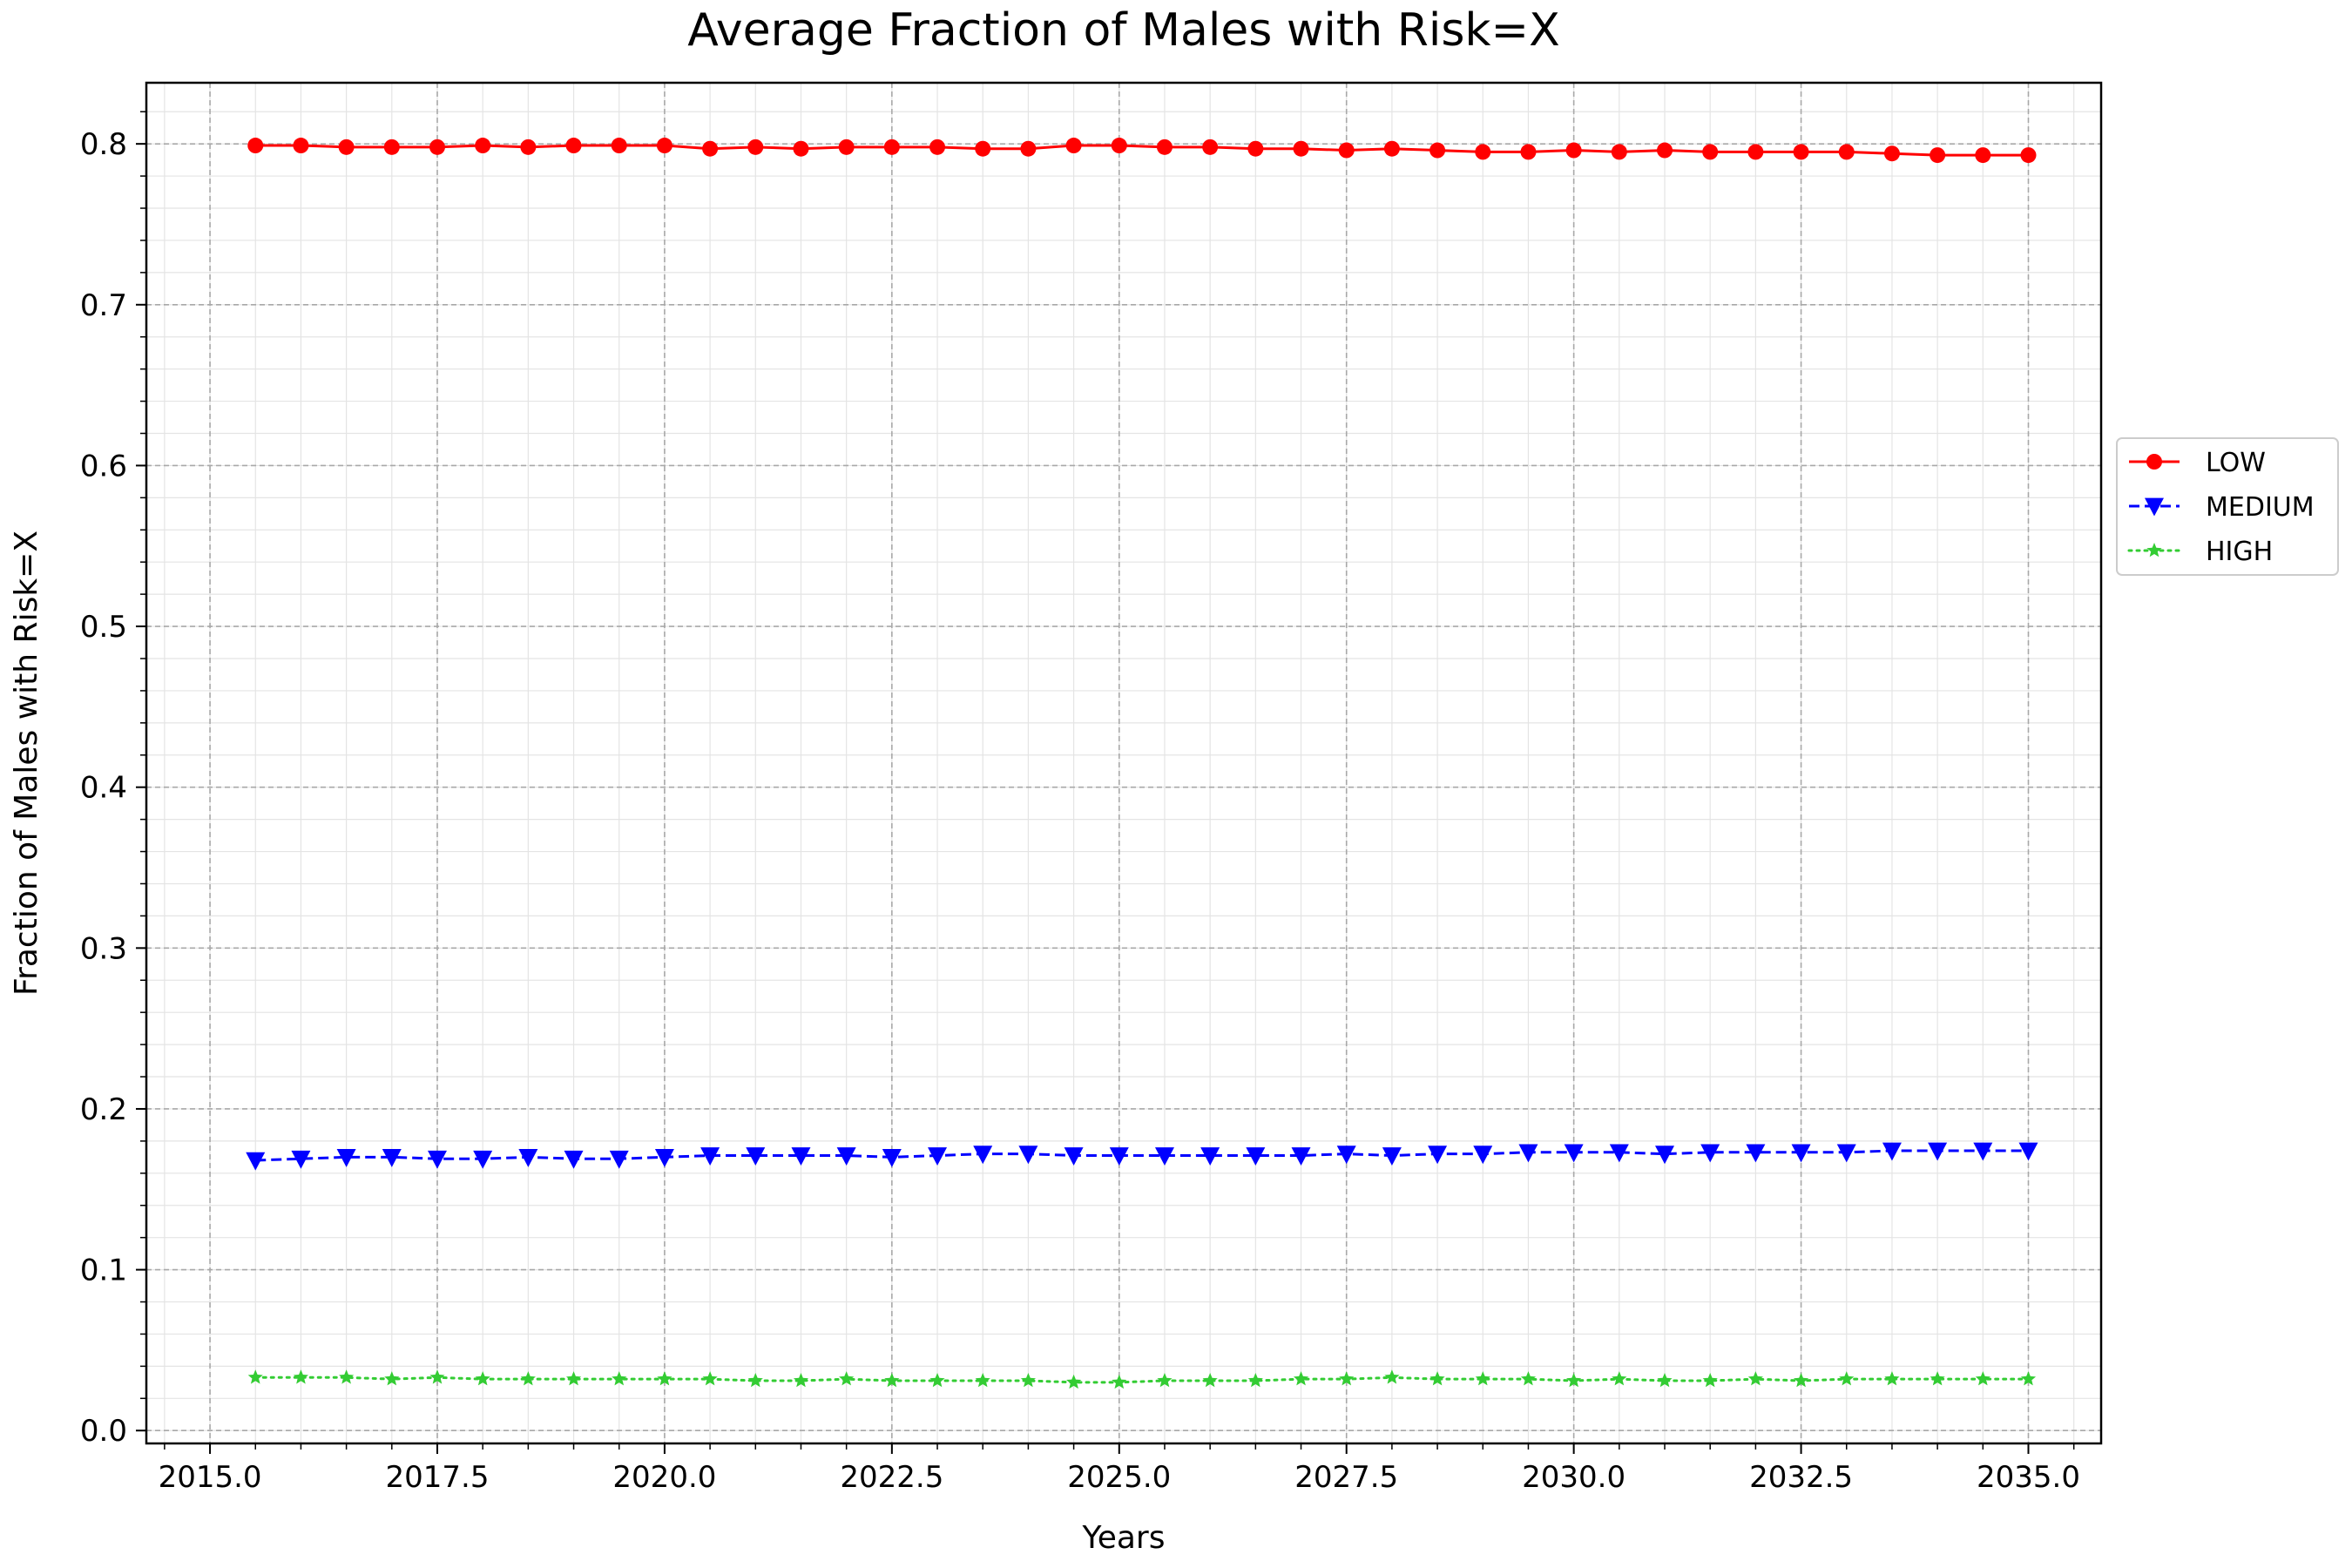  I want to click on y-tick-label: 0.6, so click(103, 466).